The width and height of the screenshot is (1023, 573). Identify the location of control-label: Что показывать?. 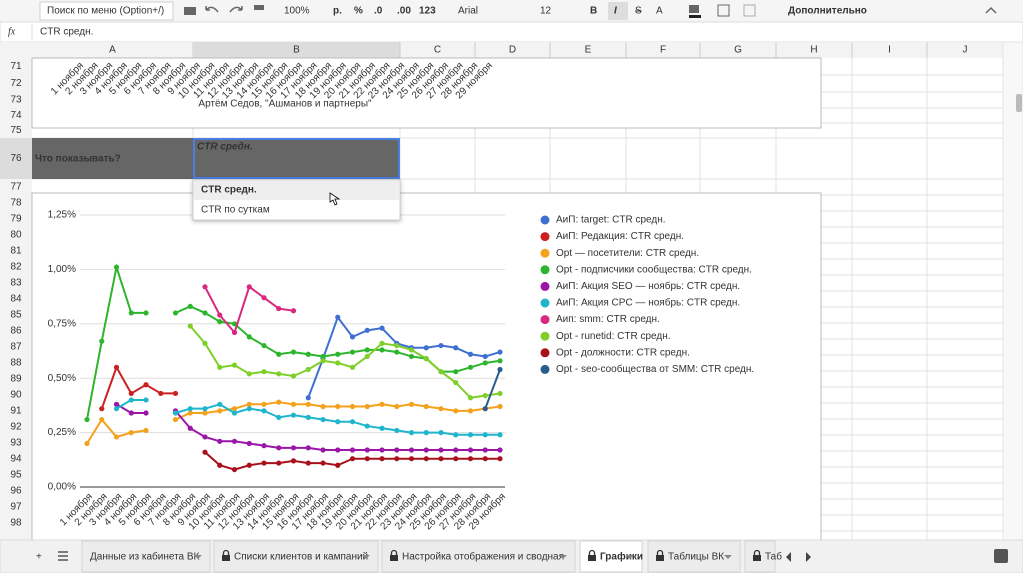
(78, 159).